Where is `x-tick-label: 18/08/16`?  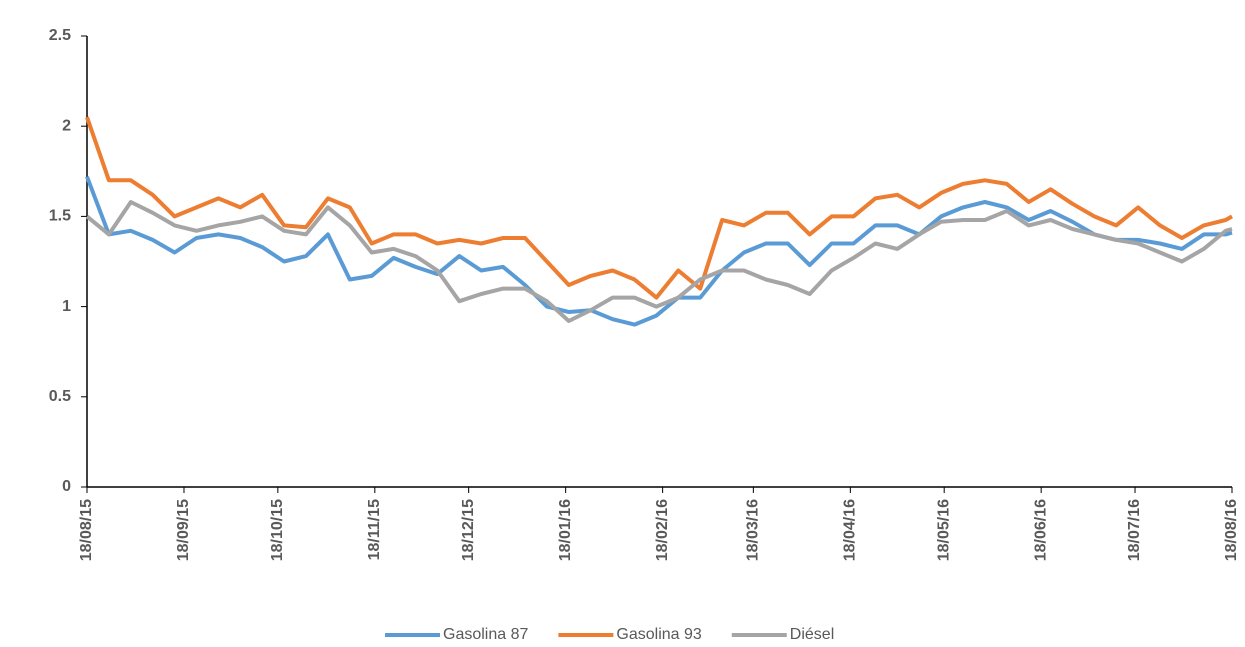 x-tick-label: 18/08/16 is located at coordinates (1231, 530).